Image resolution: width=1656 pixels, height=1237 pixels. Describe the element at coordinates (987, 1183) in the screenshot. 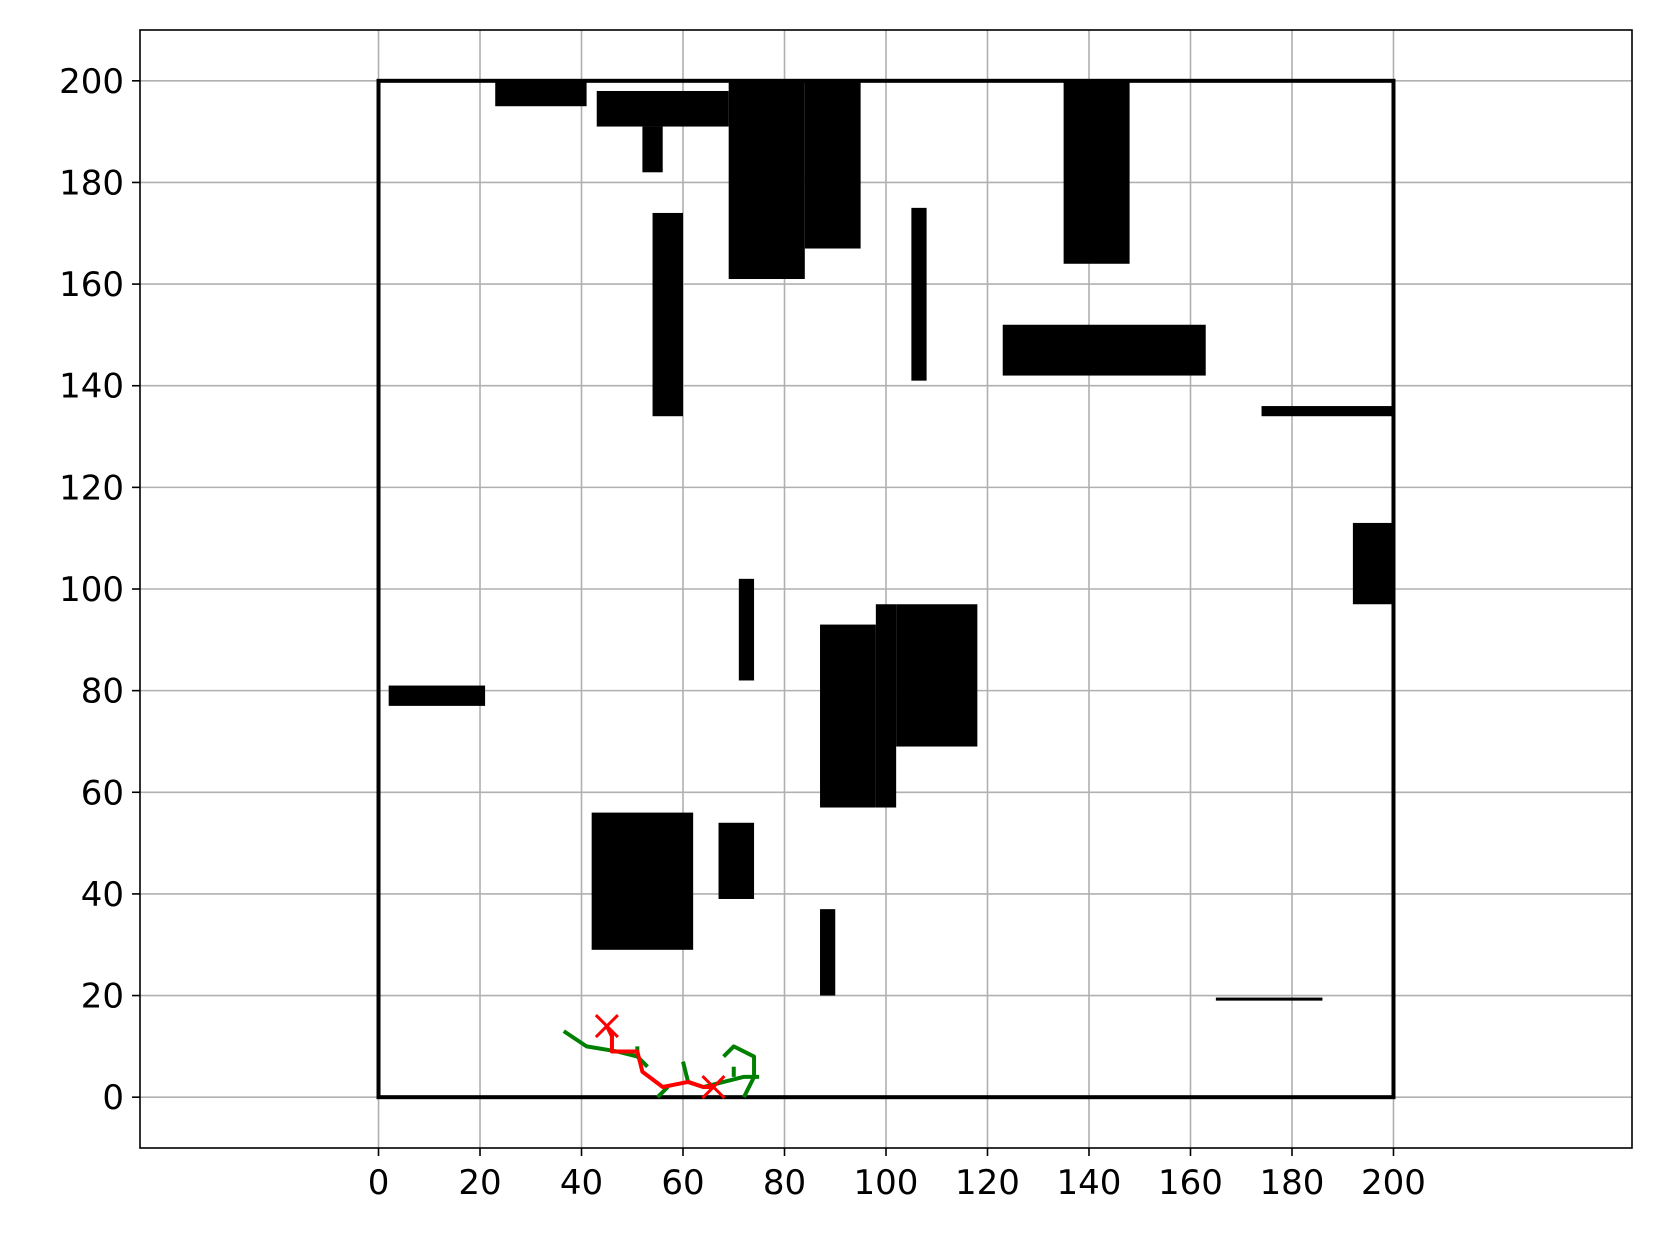

I see `x-tick-label: 120` at that location.